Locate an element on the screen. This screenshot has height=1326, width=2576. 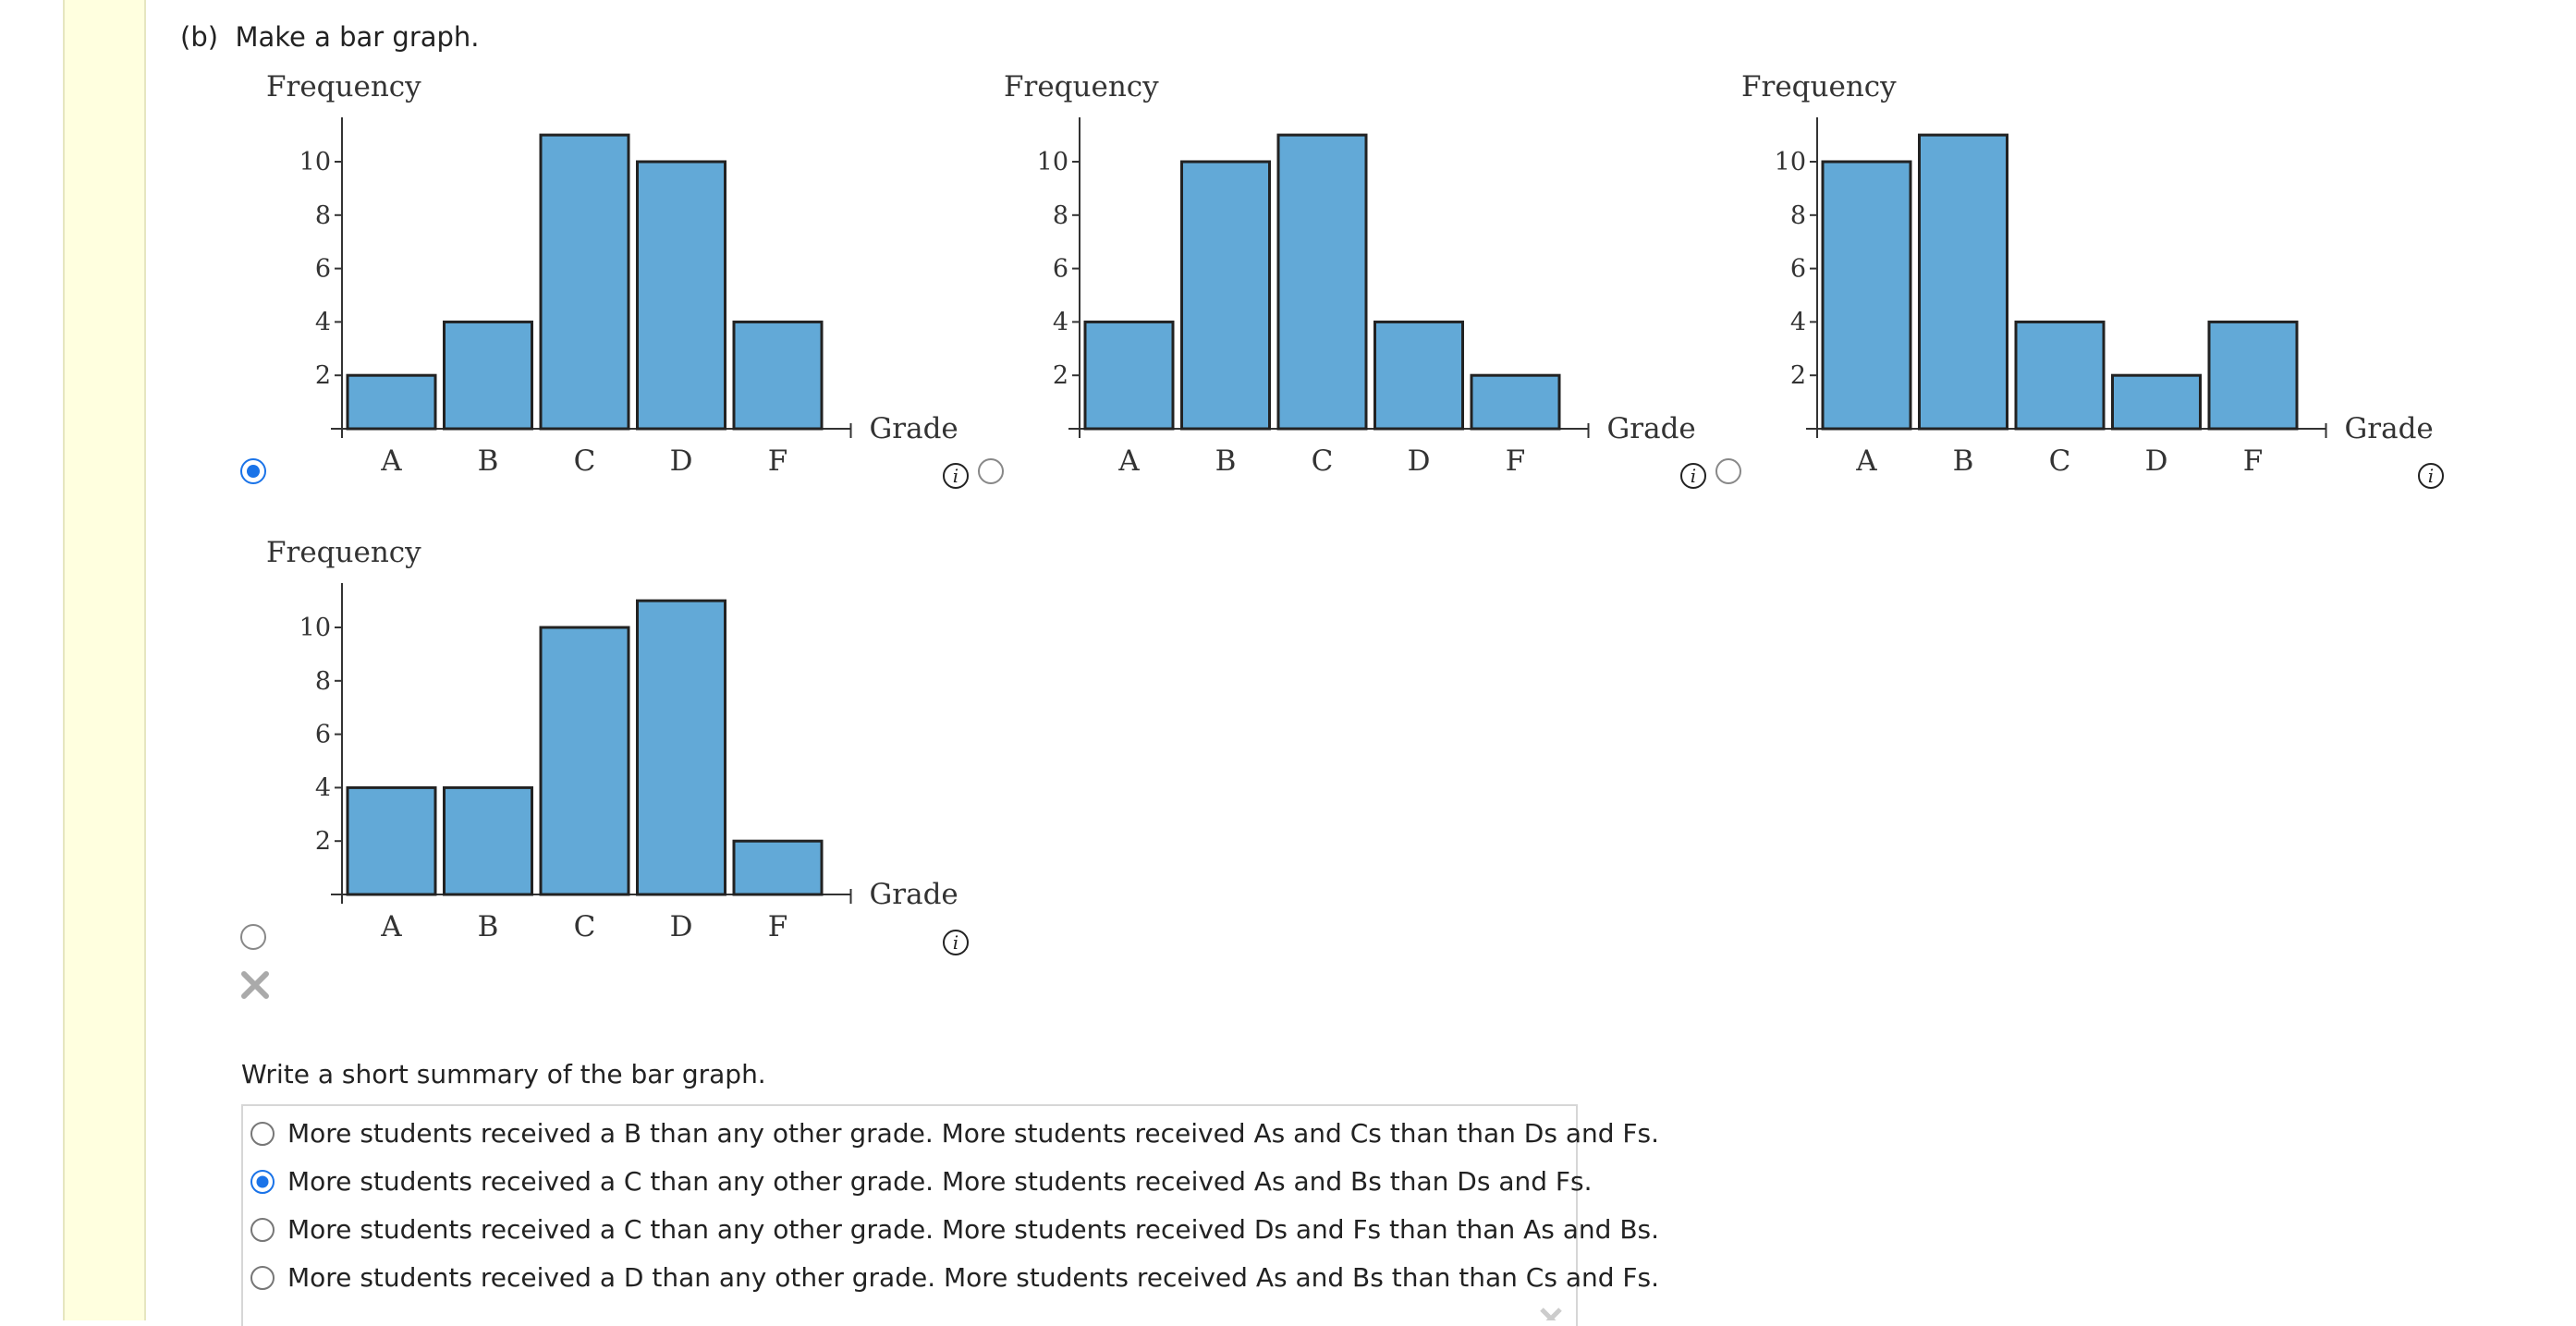
summary-prompt: Write a short summary of the bar graph. is located at coordinates (503, 1074).